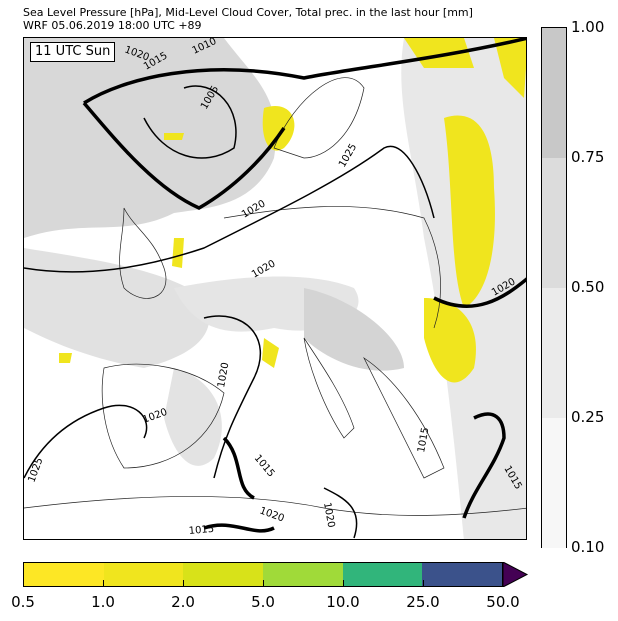  I want to click on colorbar-tick-label: 0.75, so click(588, 157).